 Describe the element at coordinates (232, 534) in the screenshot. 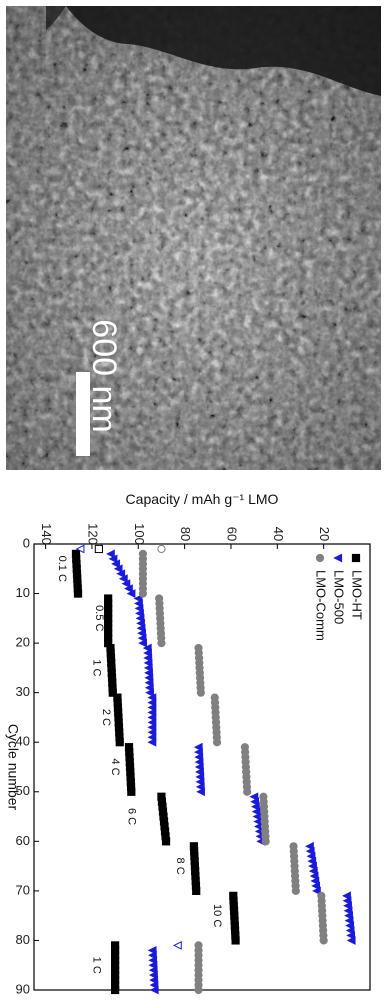

I see `capacity-tick-label: 60` at that location.